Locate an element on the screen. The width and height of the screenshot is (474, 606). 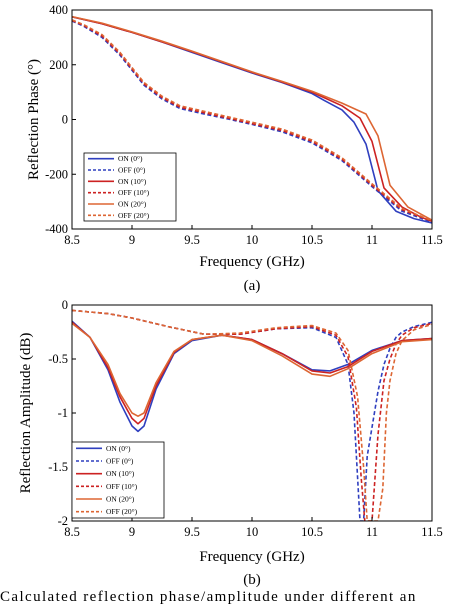
x-tick-label-a-2: 9.5 is located at coordinates (192, 240).